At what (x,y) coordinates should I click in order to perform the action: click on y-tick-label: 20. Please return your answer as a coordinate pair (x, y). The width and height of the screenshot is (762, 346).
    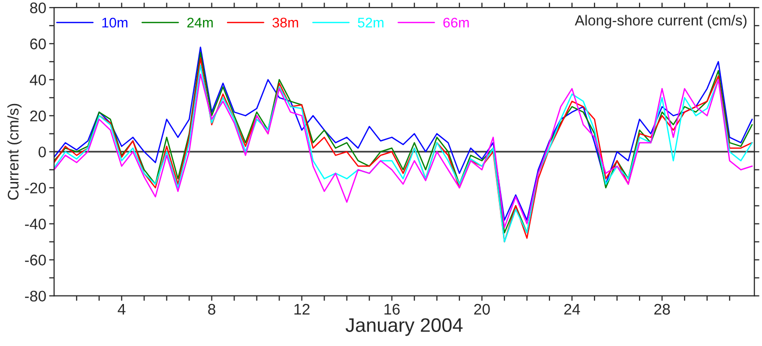
    Looking at the image, I should click on (38, 116).